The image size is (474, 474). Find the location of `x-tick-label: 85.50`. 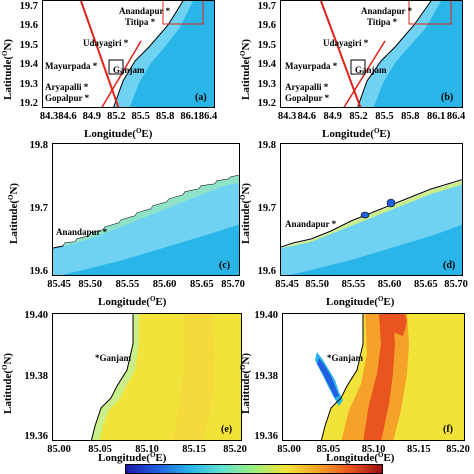

x-tick-label: 85.50 is located at coordinates (317, 284).